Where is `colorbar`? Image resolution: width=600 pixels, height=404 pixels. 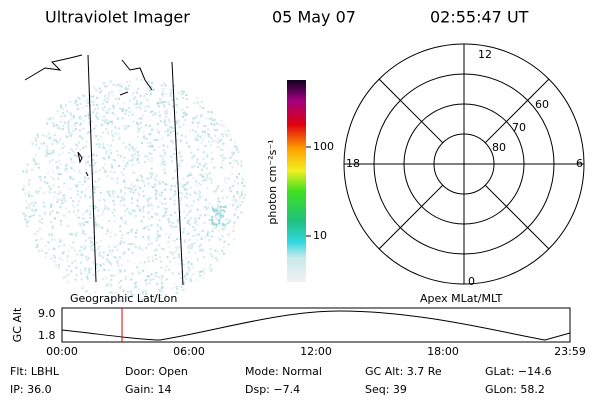
colorbar is located at coordinates (296, 181).